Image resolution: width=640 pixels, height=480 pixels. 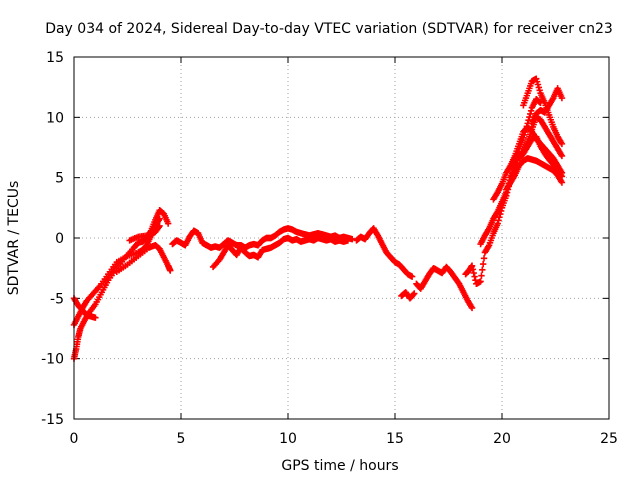 What do you see at coordinates (547, 106) in the screenshot?
I see `series-trace-p` at bounding box center [547, 106].